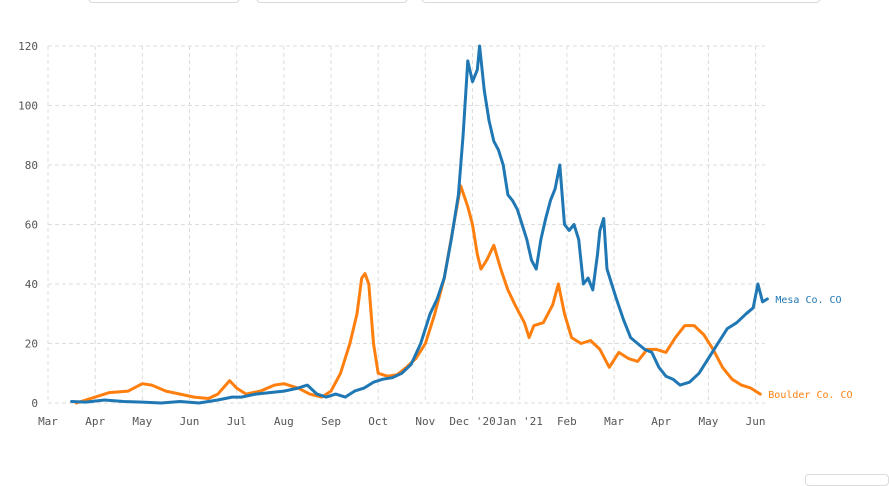  Describe the element at coordinates (810, 348) in the screenshot. I see `series-labels: Boulder Co. CO Mesa Co. CO` at that location.